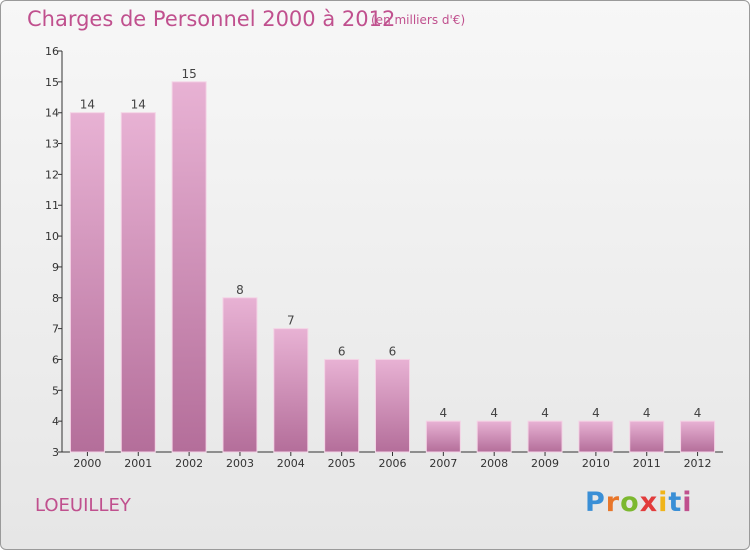 Image resolution: width=750 pixels, height=550 pixels. What do you see at coordinates (647, 413) in the screenshot?
I see `value-label-2011: 4` at bounding box center [647, 413].